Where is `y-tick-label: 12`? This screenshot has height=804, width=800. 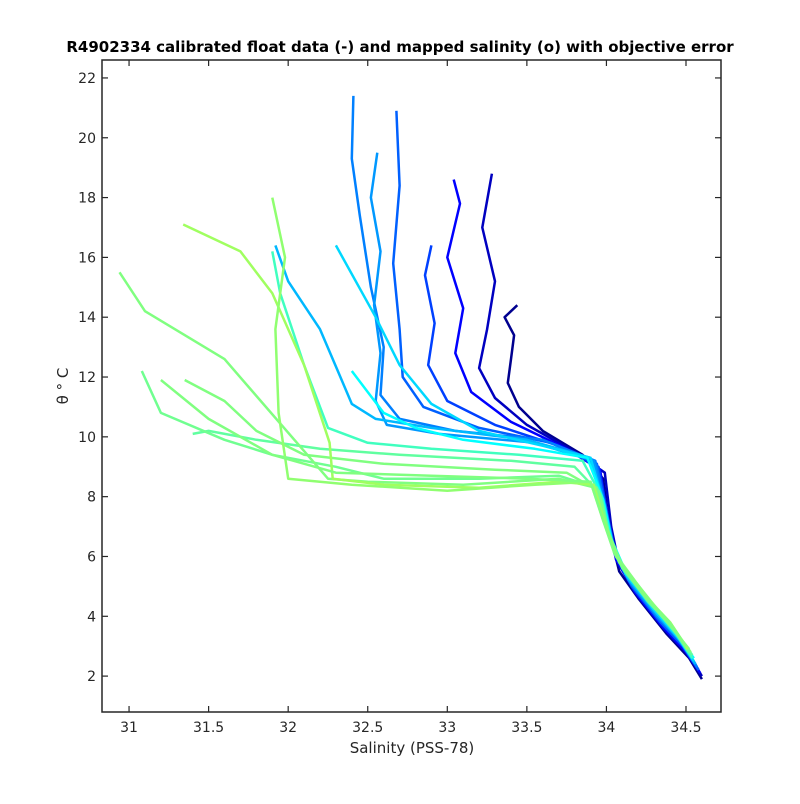 y-tick-label: 12 is located at coordinates (87, 378).